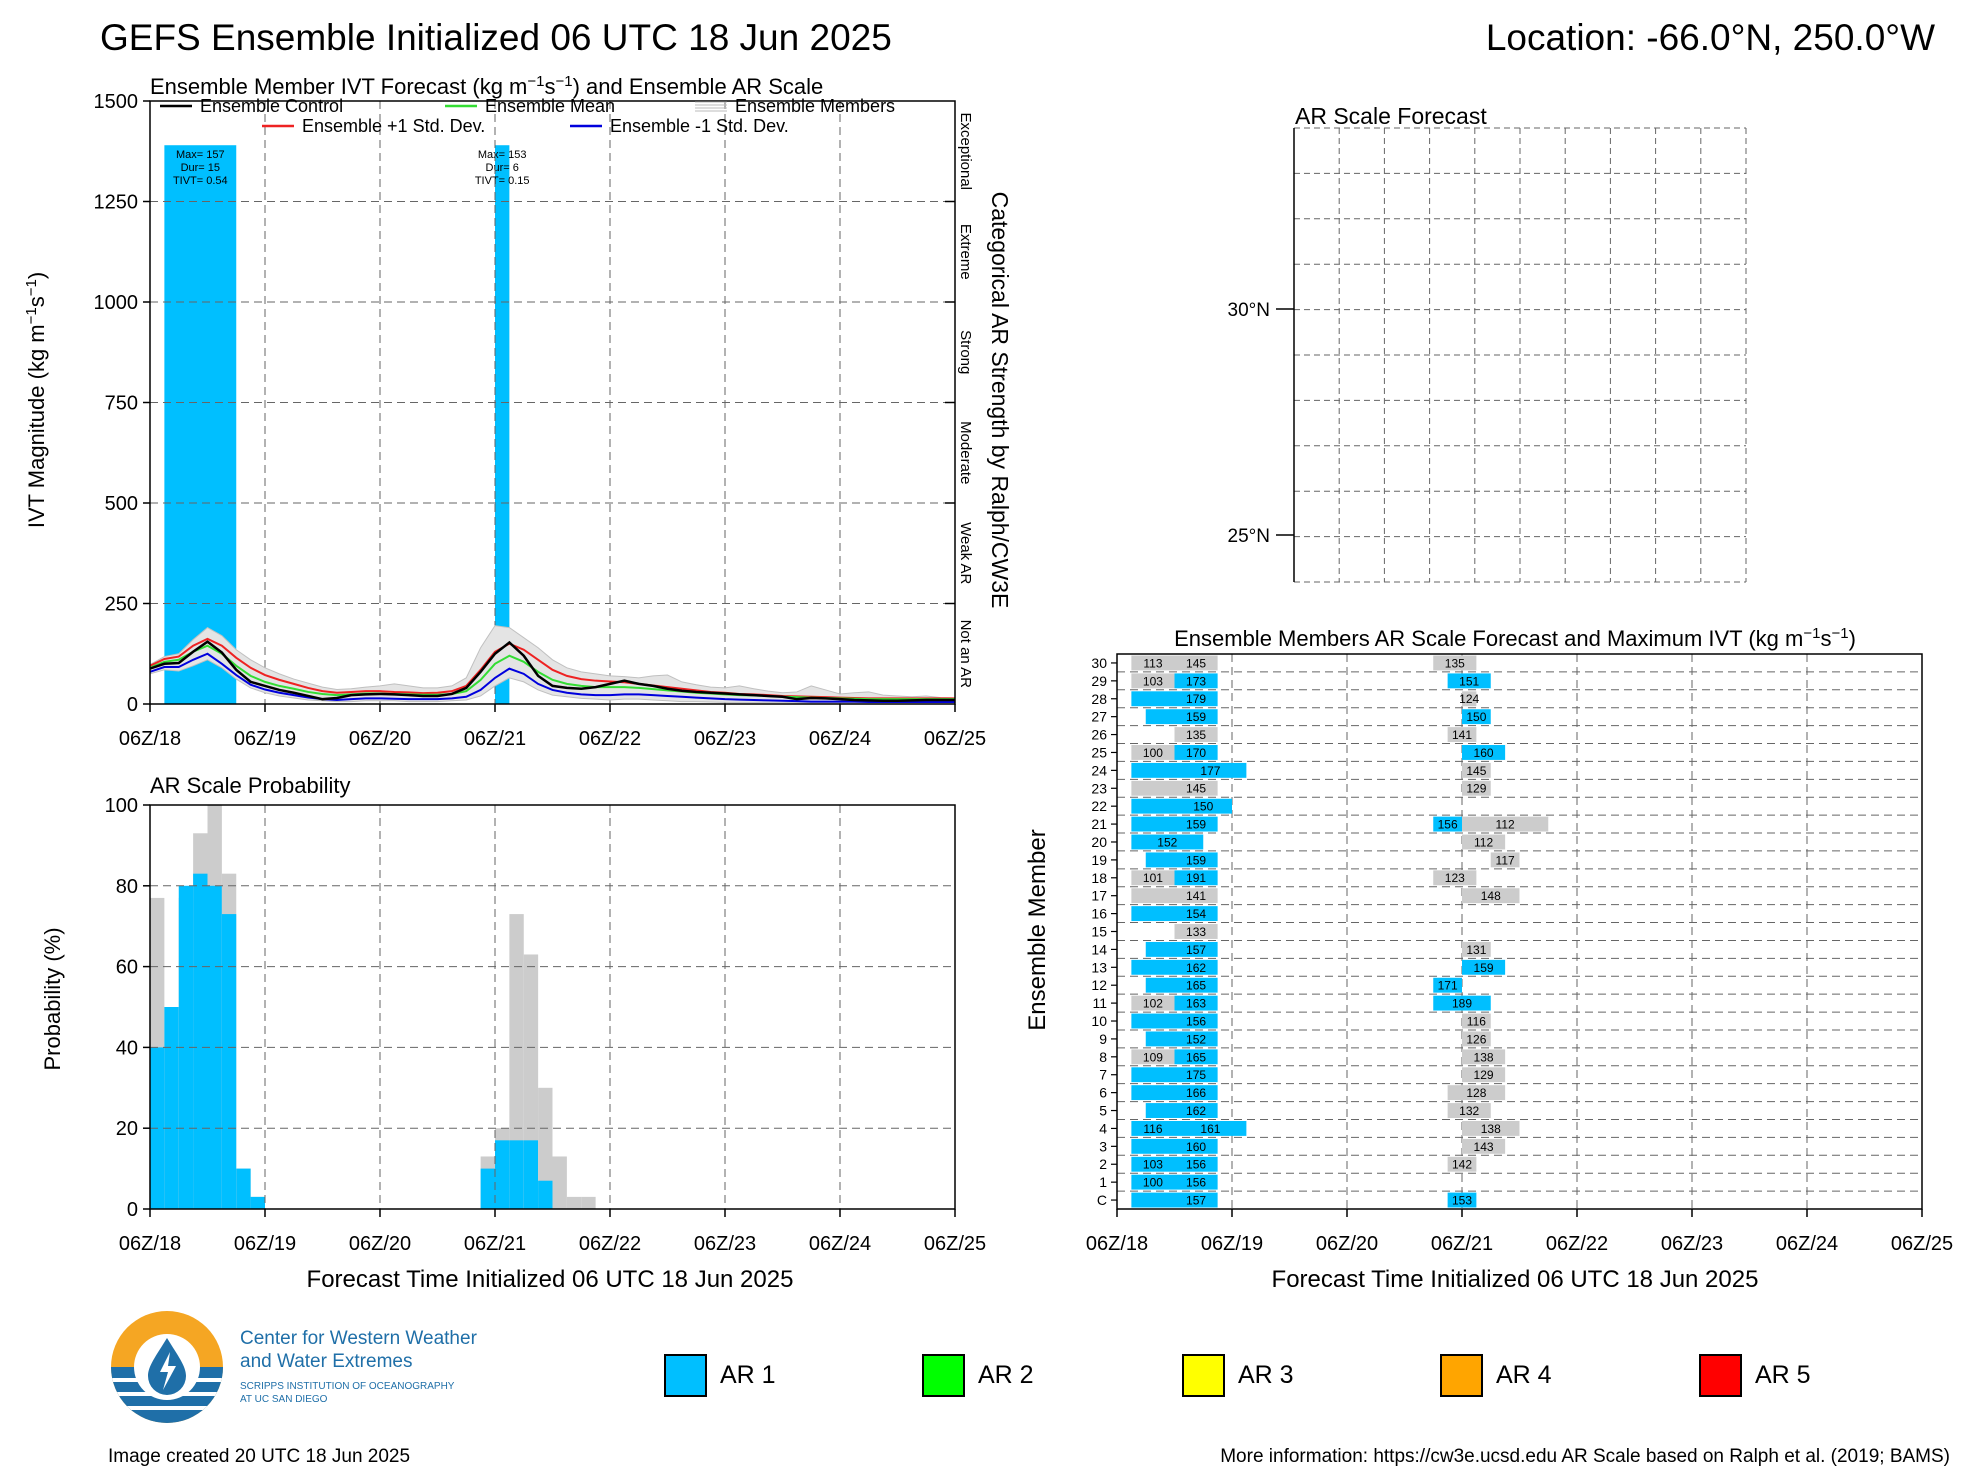  I want to click on member-max-ivt-label: 133, so click(1196, 932).